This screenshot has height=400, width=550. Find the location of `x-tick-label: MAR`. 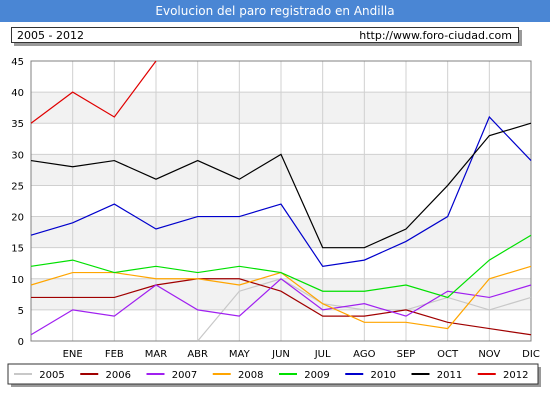

x-tick-label: MAR is located at coordinates (156, 354).